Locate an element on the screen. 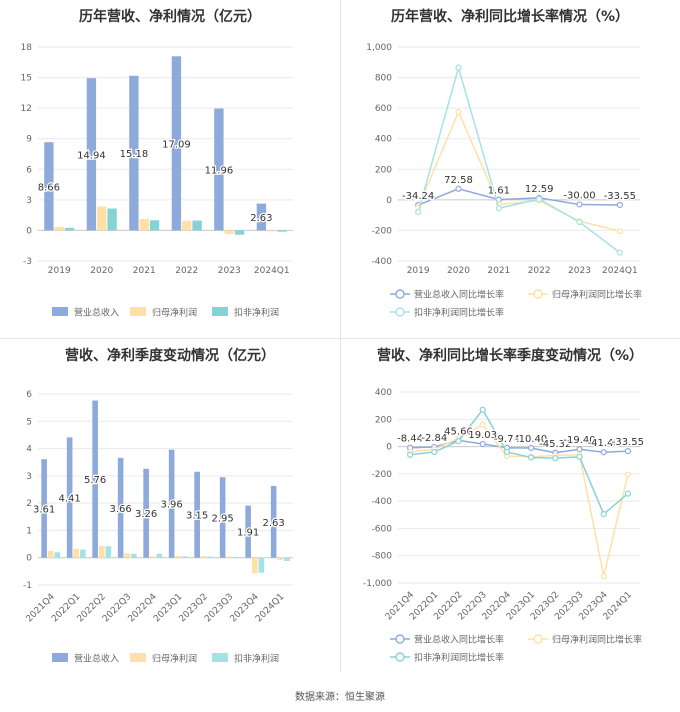 Image resolution: width=680 pixels, height=712 pixels. data-label: 15.18 is located at coordinates (134, 154).